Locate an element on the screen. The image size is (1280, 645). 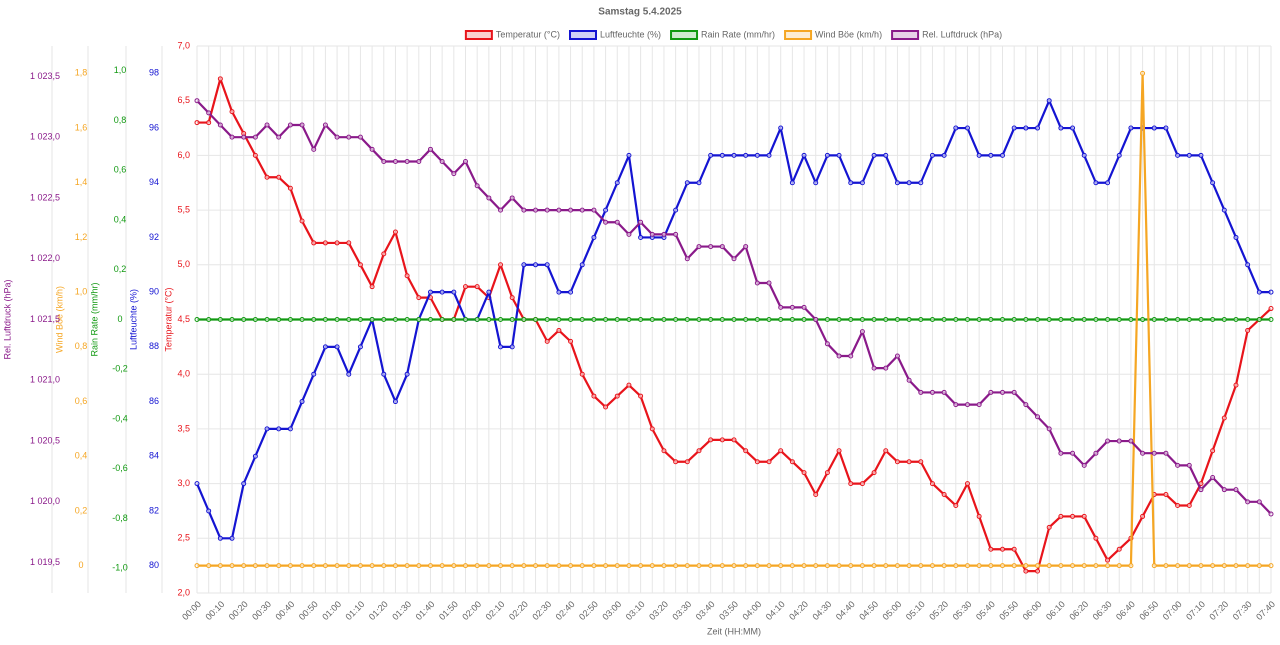
x-tick-label: 02:30 is located at coordinates (541, 610).